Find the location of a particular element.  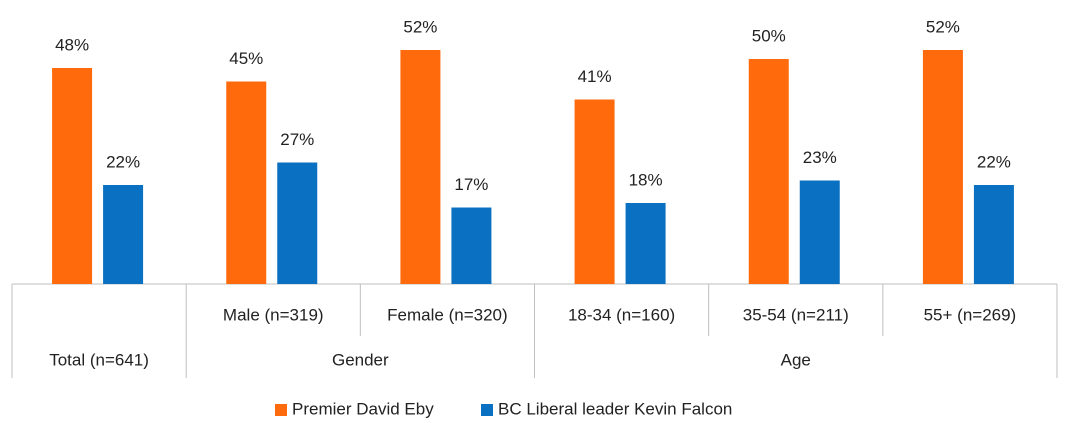

x-tick-label: Female (n=320) is located at coordinates (447, 314).